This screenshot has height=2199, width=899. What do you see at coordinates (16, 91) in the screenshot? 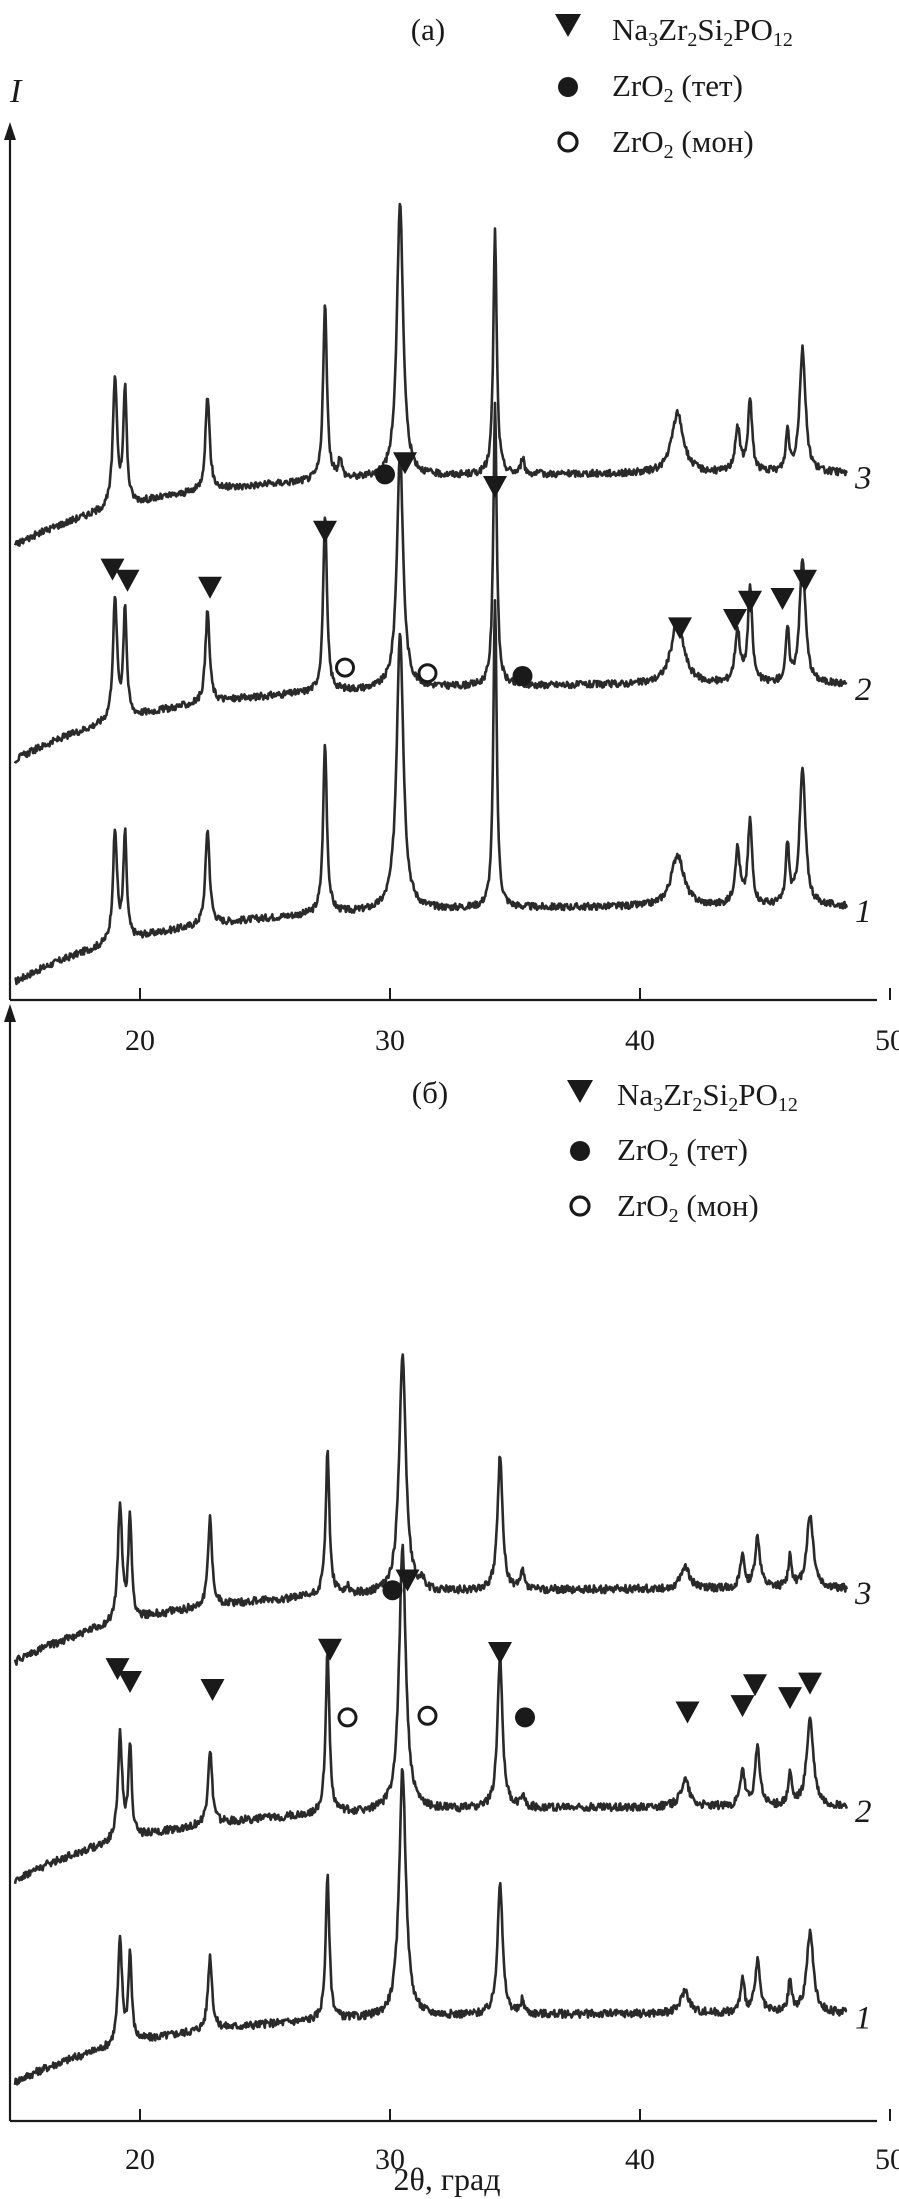
I see `panel-a-ylabel: I` at bounding box center [16, 91].